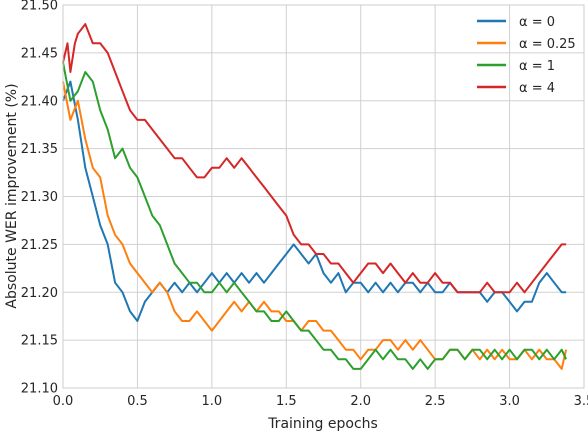  What do you see at coordinates (39, 53) in the screenshot?
I see `y-tick-label: 21.45` at bounding box center [39, 53].